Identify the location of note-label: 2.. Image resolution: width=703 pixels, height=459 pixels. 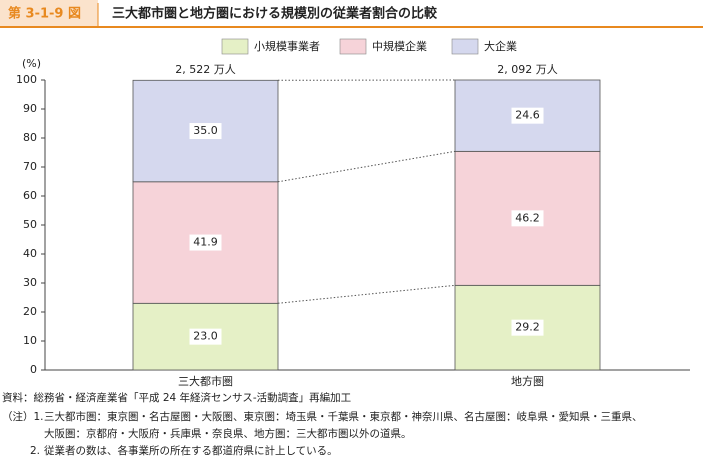
(35, 451).